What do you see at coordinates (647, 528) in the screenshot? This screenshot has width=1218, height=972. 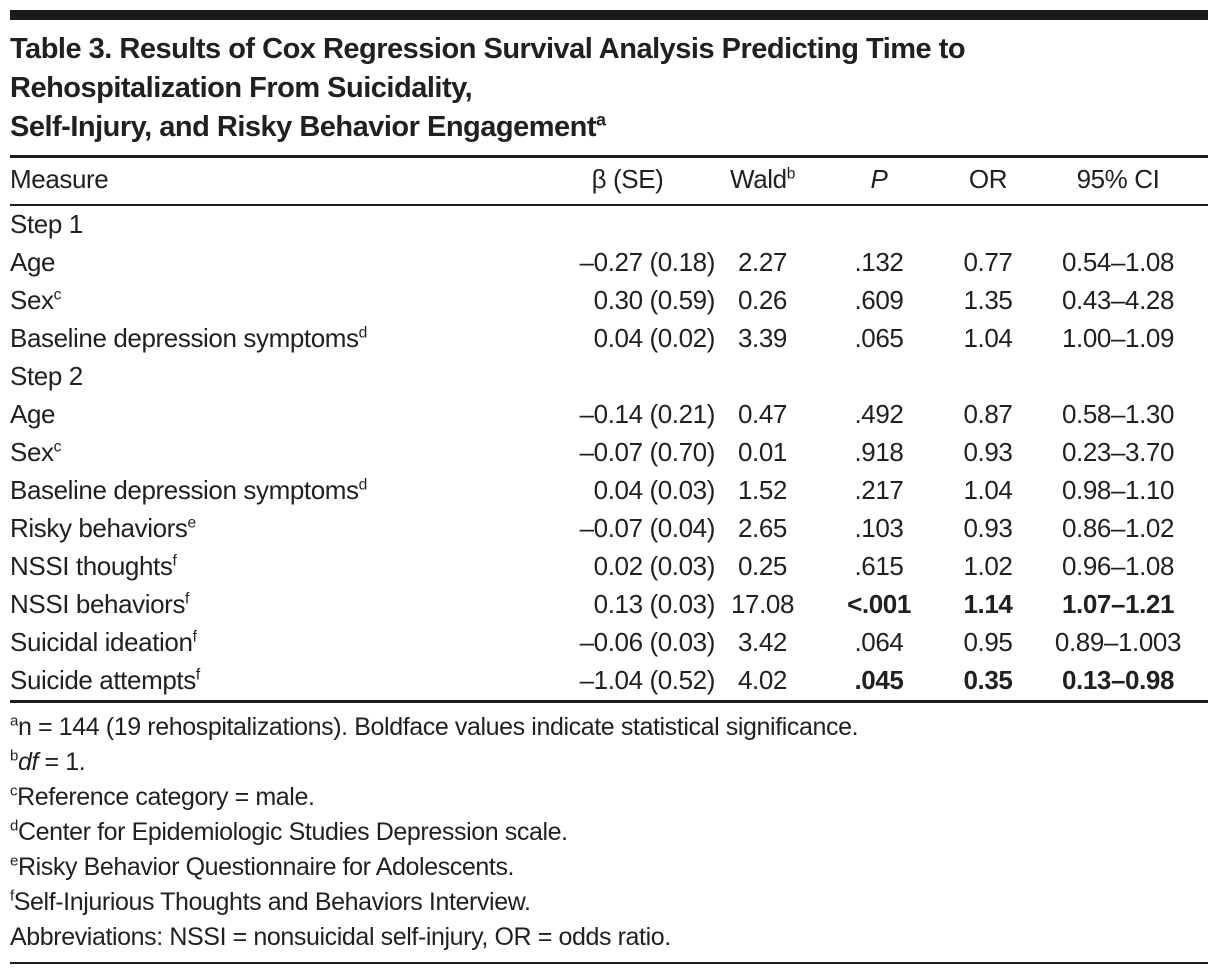 I see `beta-se-cell: –0.07 (0.04)` at bounding box center [647, 528].